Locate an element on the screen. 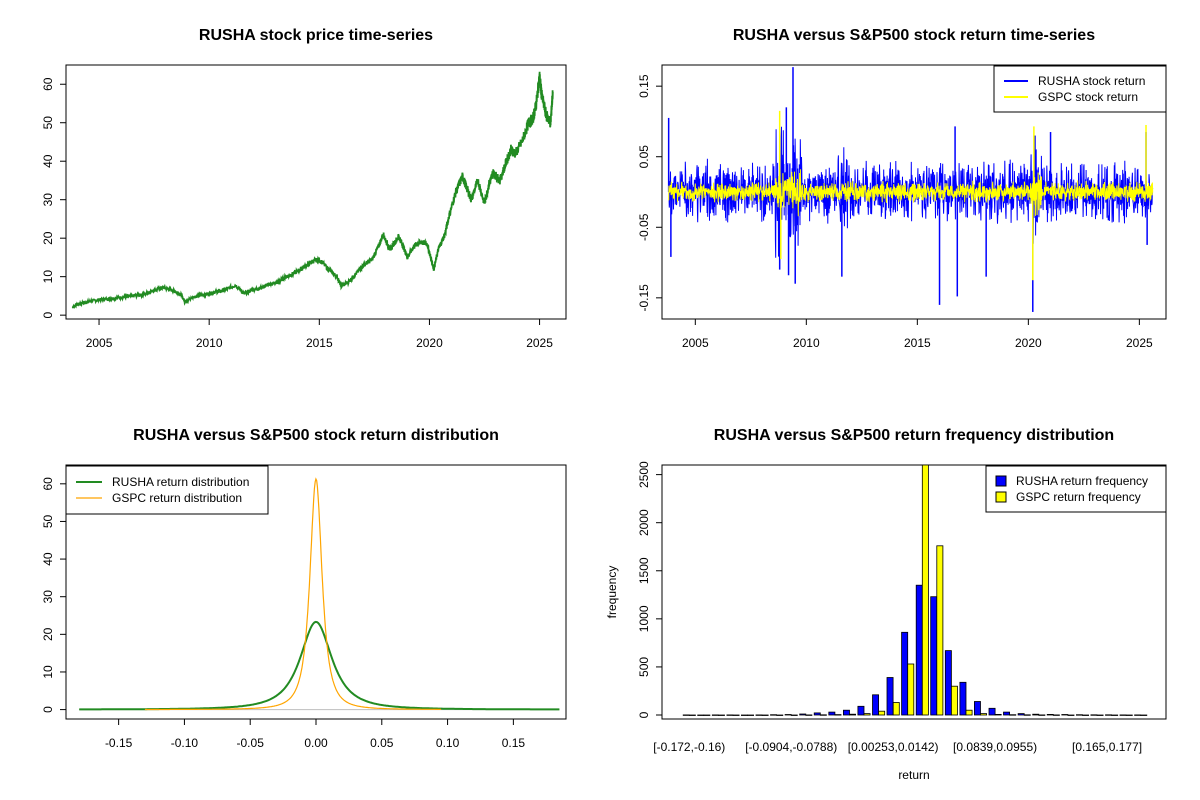 This screenshot has width=1200, height=800. y-tick-label: 1500 is located at coordinates (644, 570).